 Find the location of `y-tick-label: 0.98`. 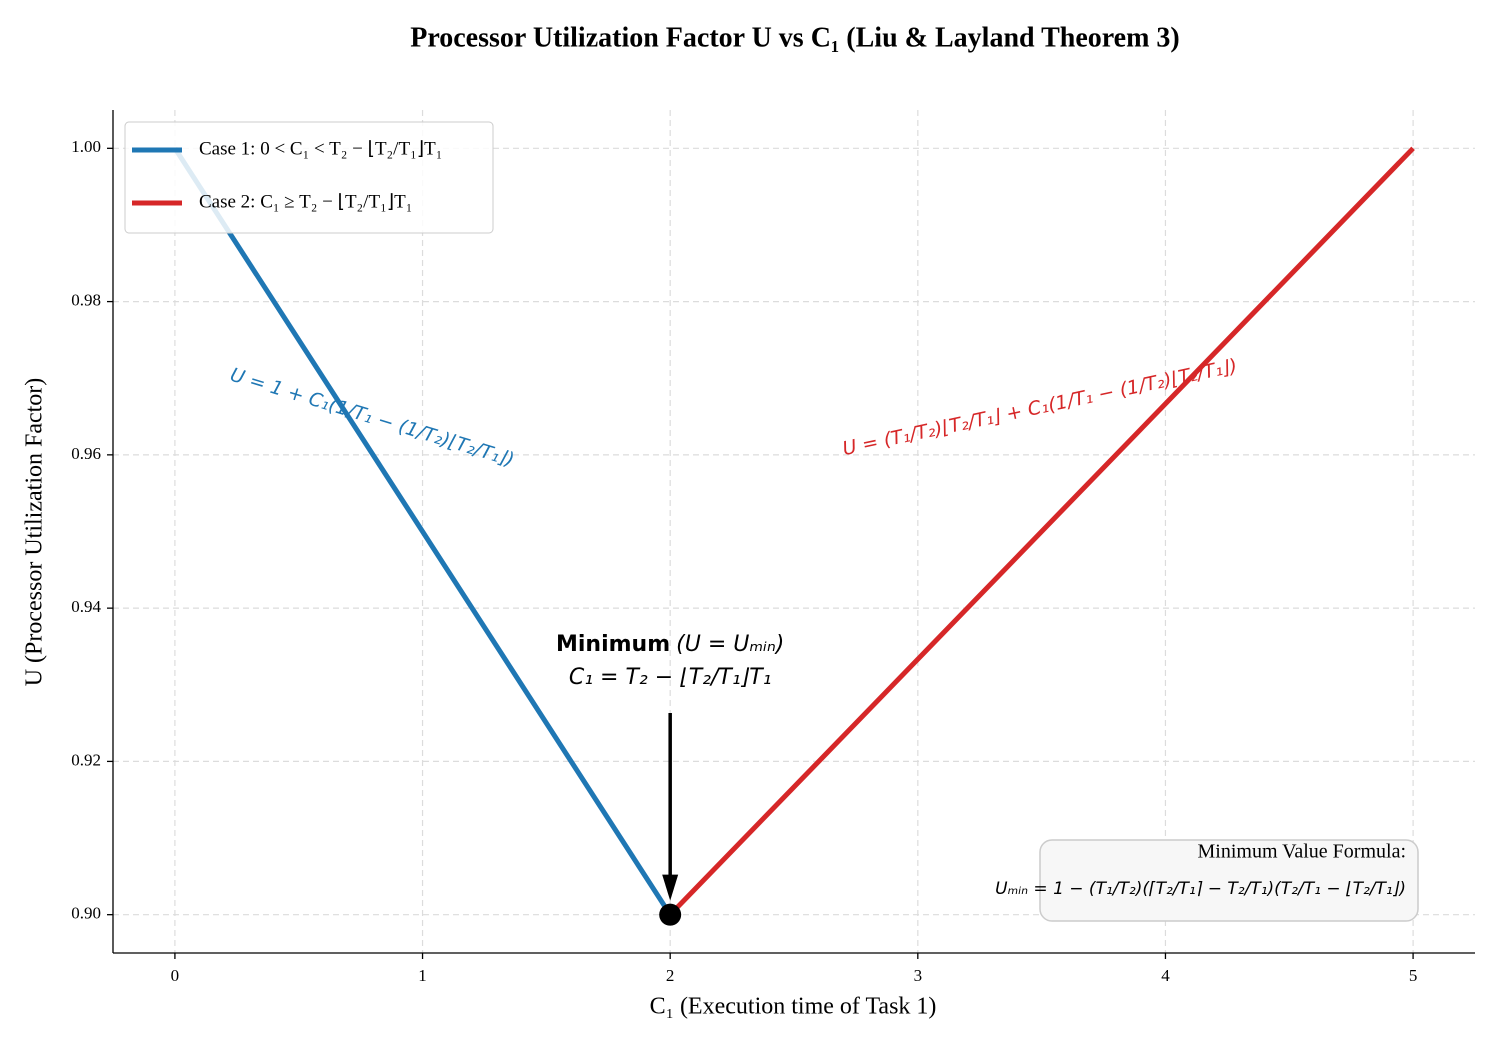

y-tick-label: 0.98 is located at coordinates (86, 299).